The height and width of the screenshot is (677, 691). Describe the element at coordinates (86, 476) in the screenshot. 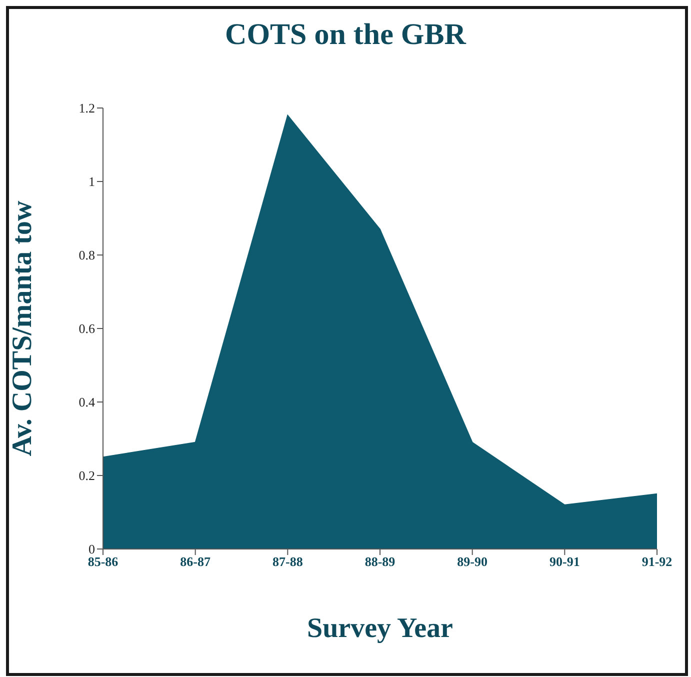

I see `y-tick-label: 0.2` at that location.